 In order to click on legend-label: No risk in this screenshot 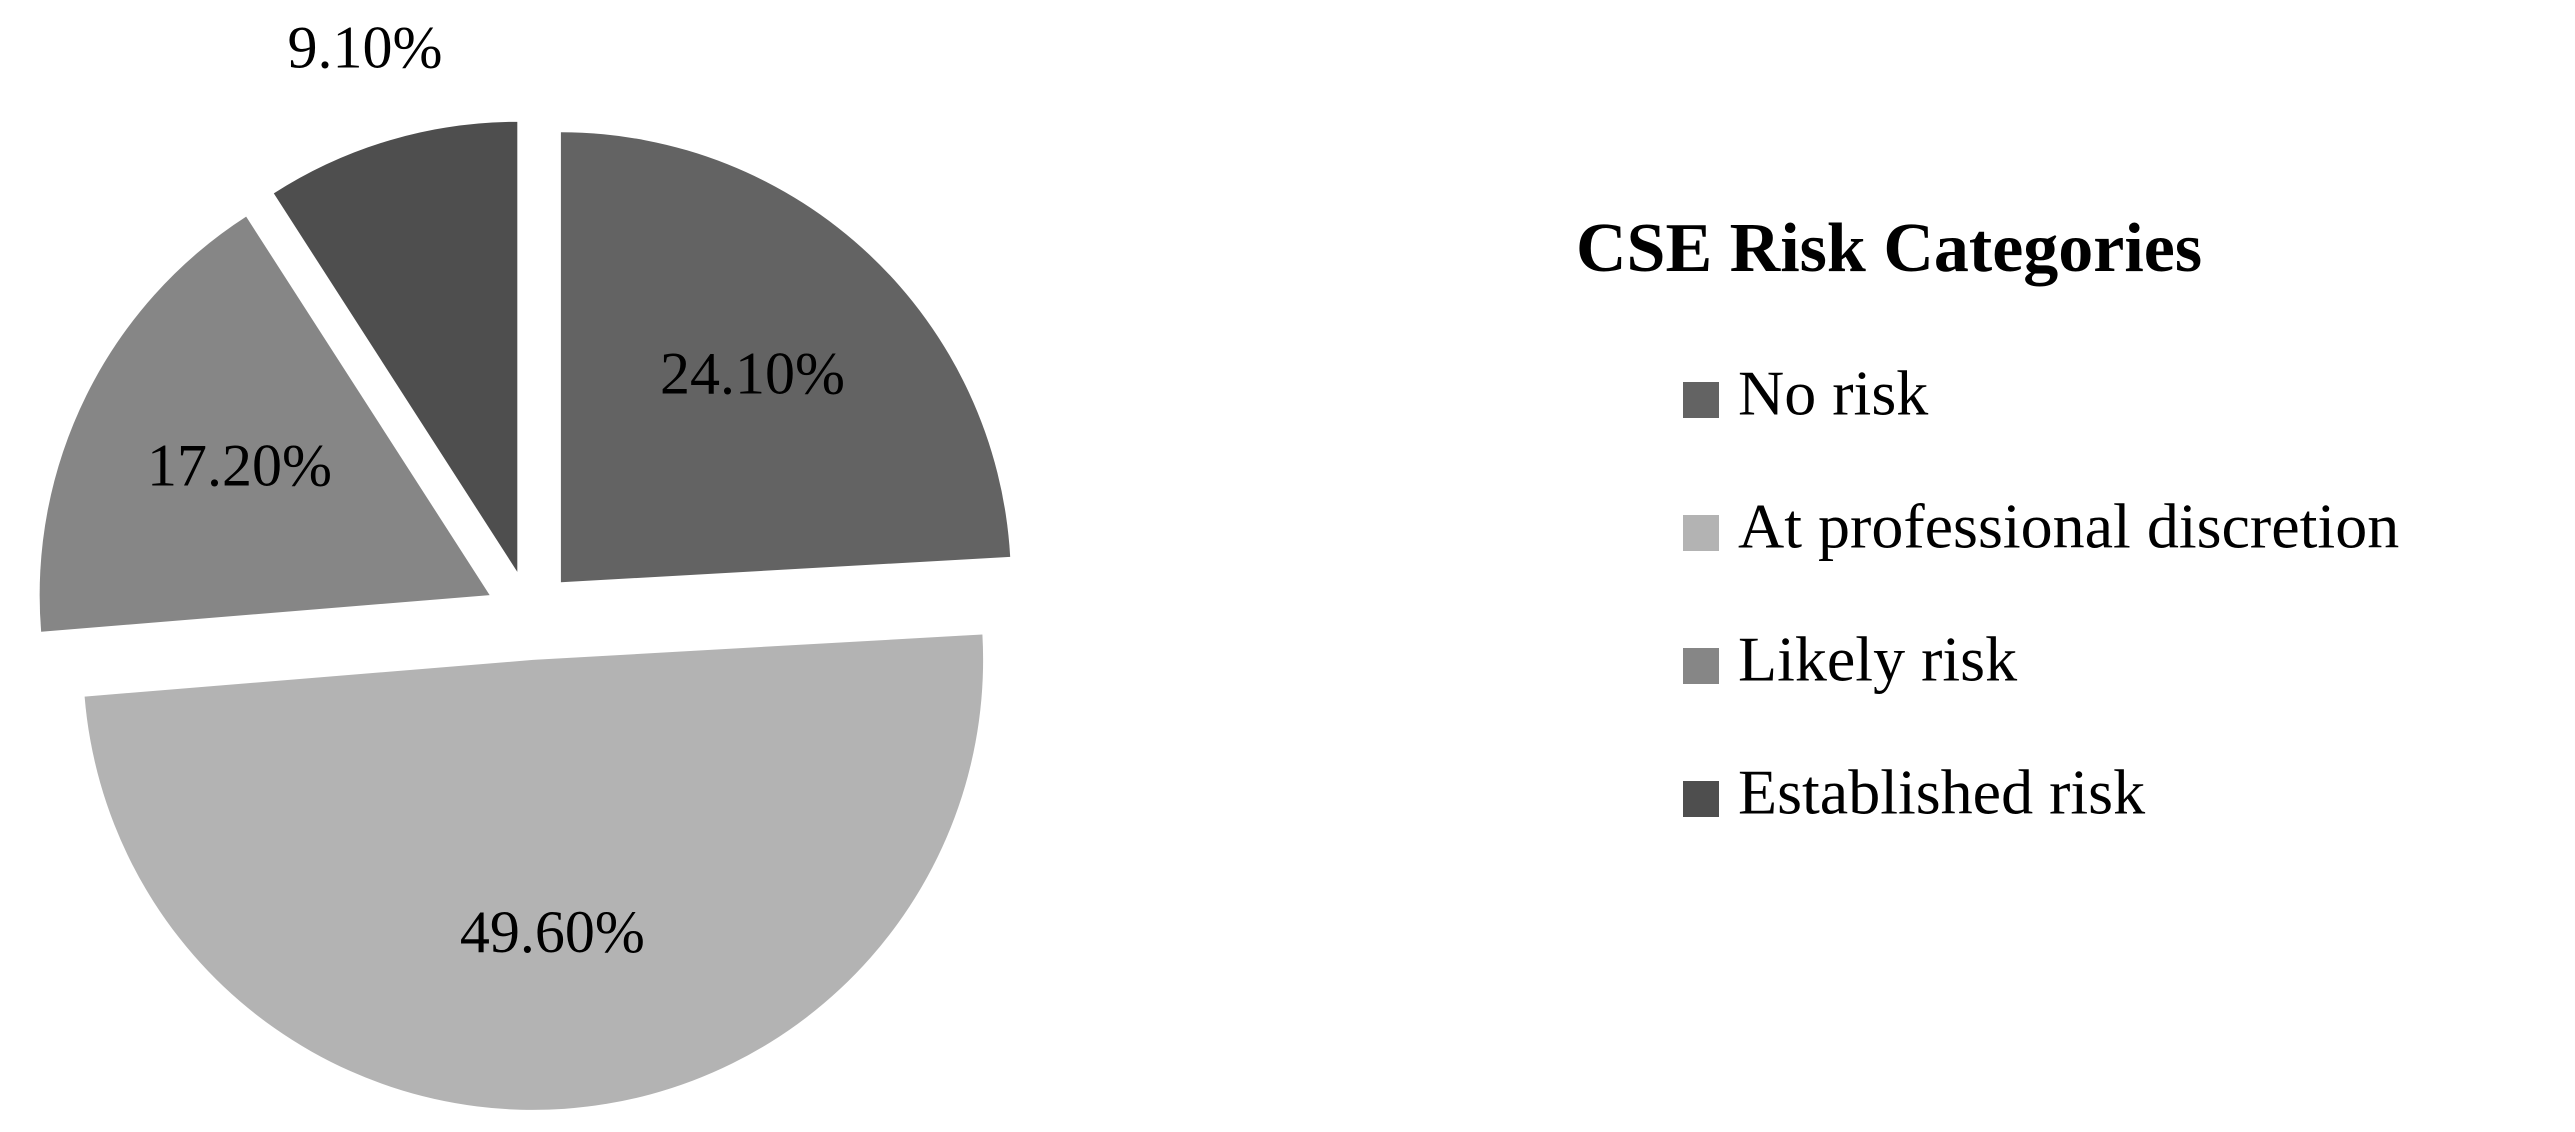, I will do `click(1833, 393)`.